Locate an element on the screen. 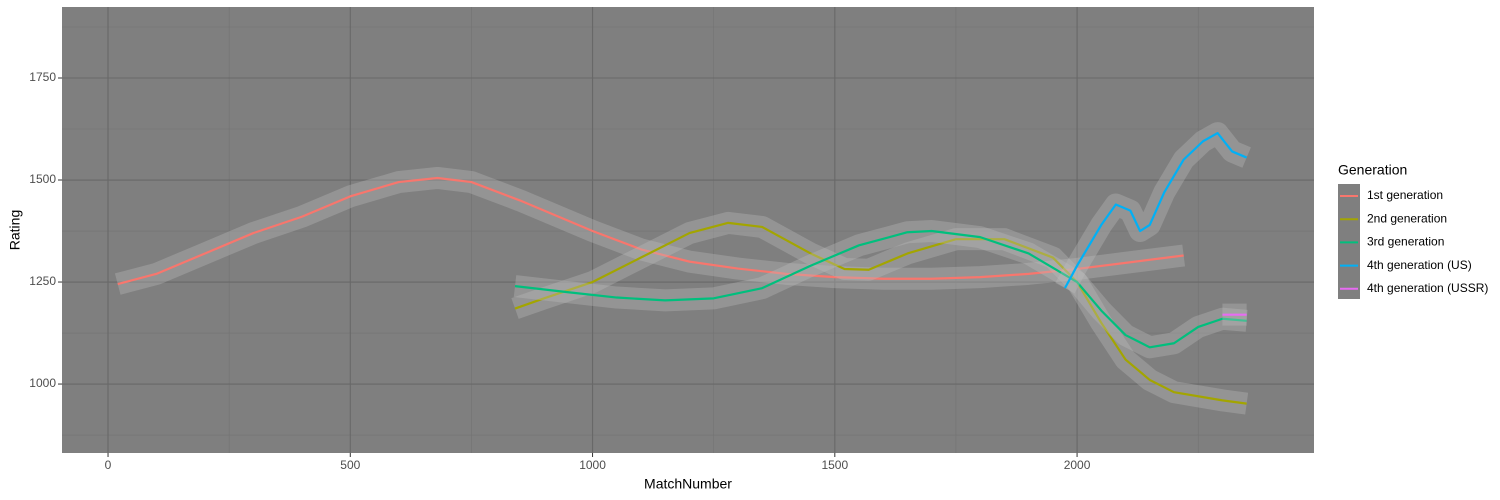 Image resolution: width=1500 pixels, height=500 pixels. y-tick-label: 1500 is located at coordinates (42, 179).